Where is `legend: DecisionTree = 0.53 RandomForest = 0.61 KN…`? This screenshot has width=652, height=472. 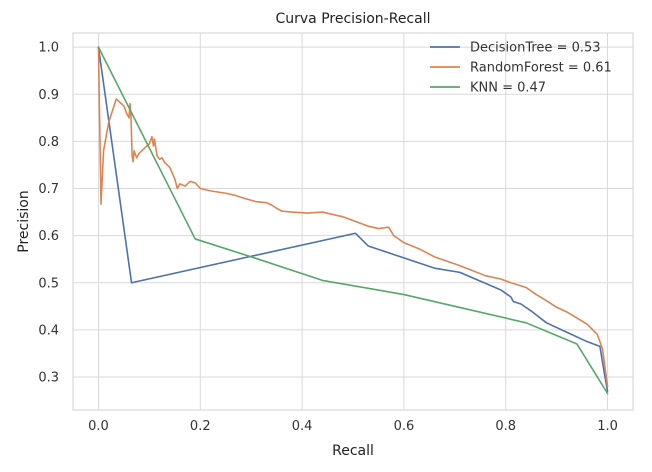
legend: DecisionTree = 0.53 RandomForest = 0.61 KN… is located at coordinates (521, 68).